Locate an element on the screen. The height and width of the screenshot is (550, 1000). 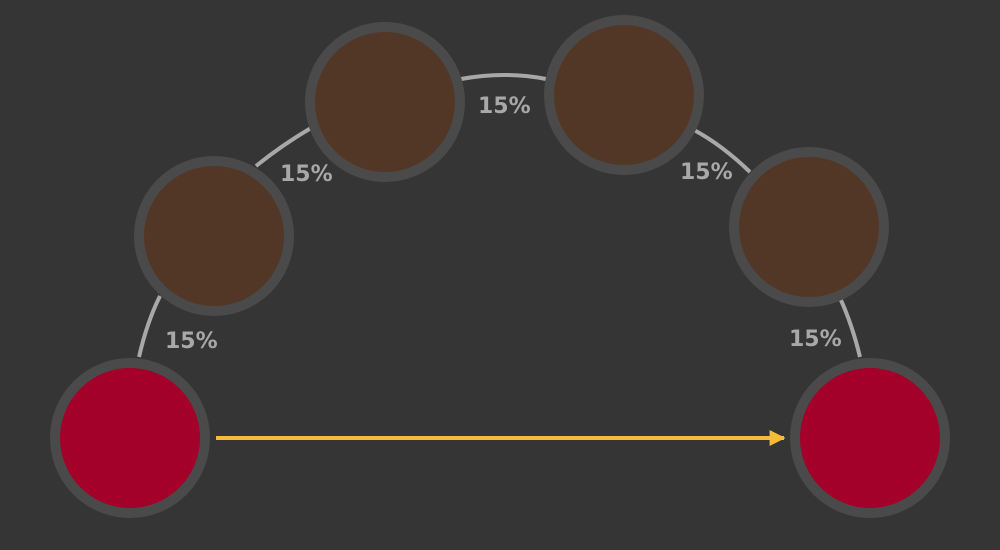
edge-label-hop-3-hop-4: 15% is located at coordinates (706, 172).